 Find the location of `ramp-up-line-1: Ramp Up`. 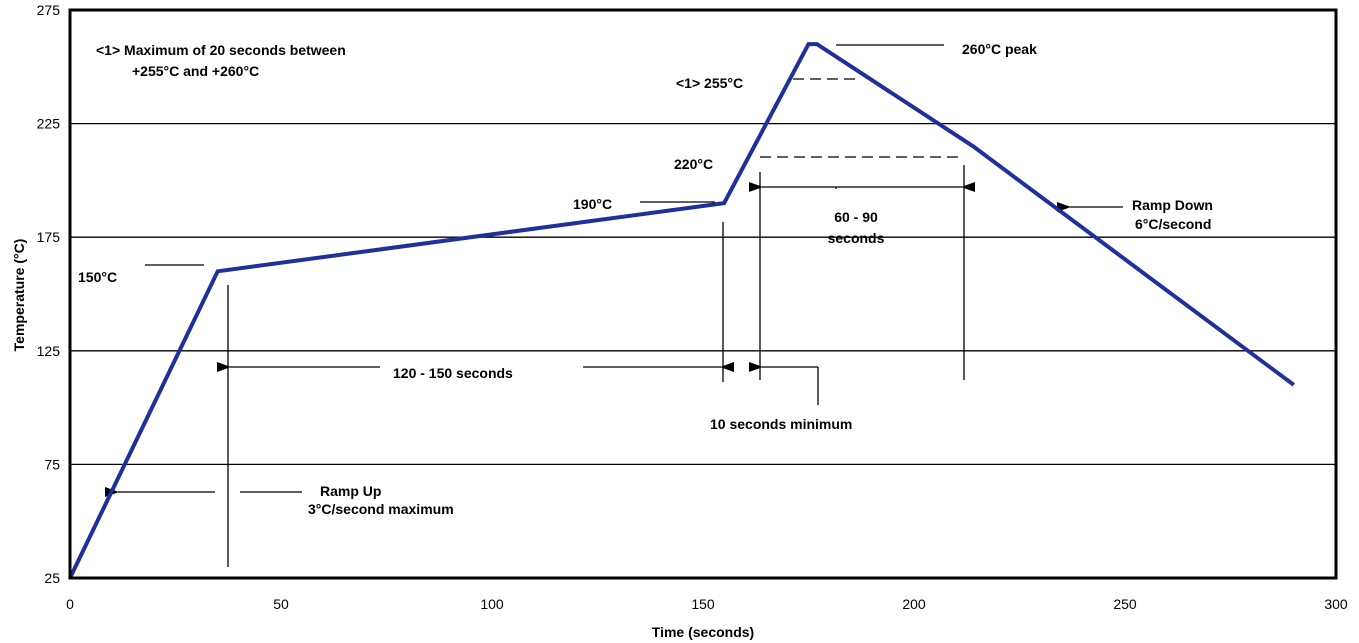

ramp-up-line-1: Ramp Up is located at coordinates (350, 491).